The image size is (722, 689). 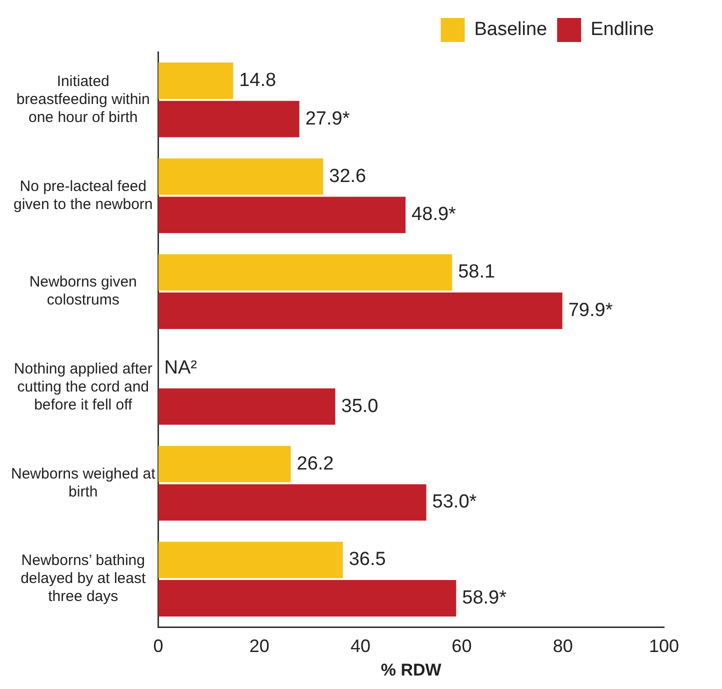 I want to click on data-label: 14.8, so click(x=257, y=80).